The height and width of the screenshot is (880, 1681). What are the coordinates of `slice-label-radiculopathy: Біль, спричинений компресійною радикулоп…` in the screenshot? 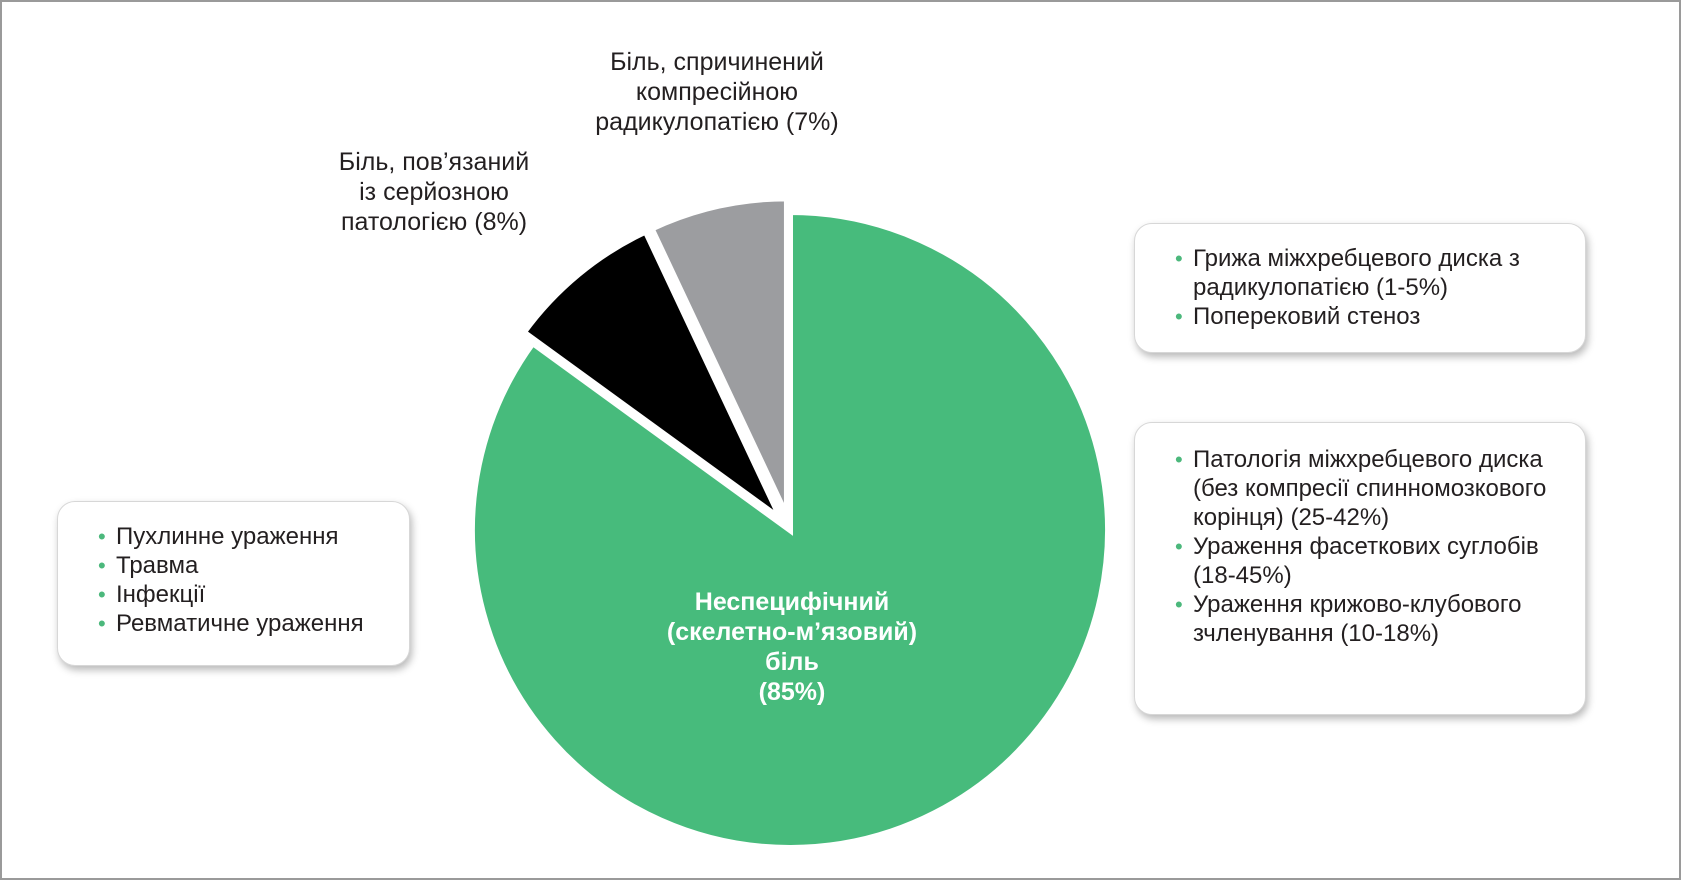 It's located at (717, 92).